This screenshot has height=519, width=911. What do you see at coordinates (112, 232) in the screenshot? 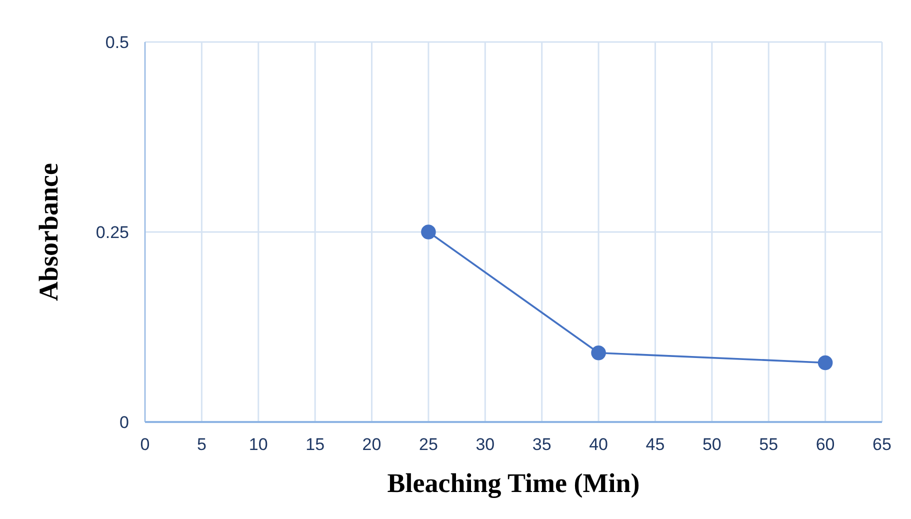
I see `y-tick-label: 0.25` at bounding box center [112, 232].